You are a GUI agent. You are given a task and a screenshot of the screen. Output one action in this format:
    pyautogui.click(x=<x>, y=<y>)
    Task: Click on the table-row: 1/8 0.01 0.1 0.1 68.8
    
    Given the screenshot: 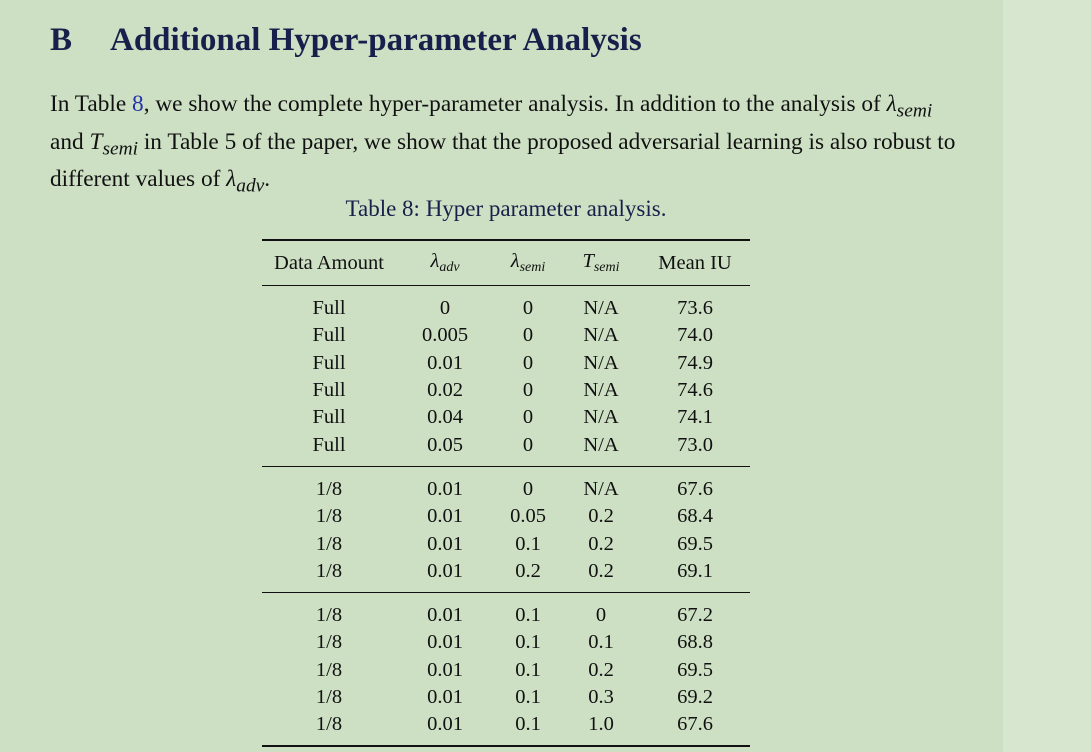 What is the action you would take?
    pyautogui.click(x=506, y=642)
    